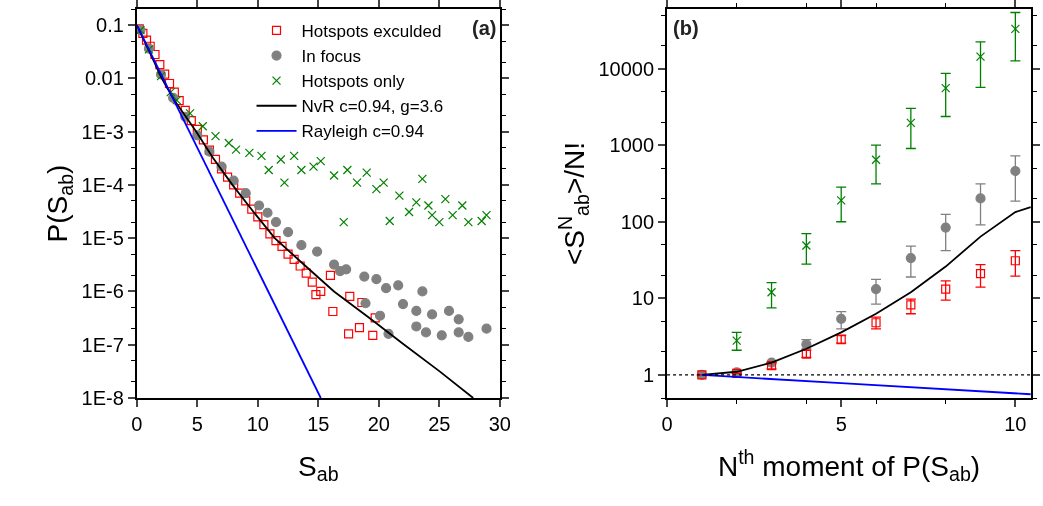 This screenshot has width=1043, height=506. What do you see at coordinates (632, 145) in the screenshot?
I see `y-tick-label: 1000` at bounding box center [632, 145].